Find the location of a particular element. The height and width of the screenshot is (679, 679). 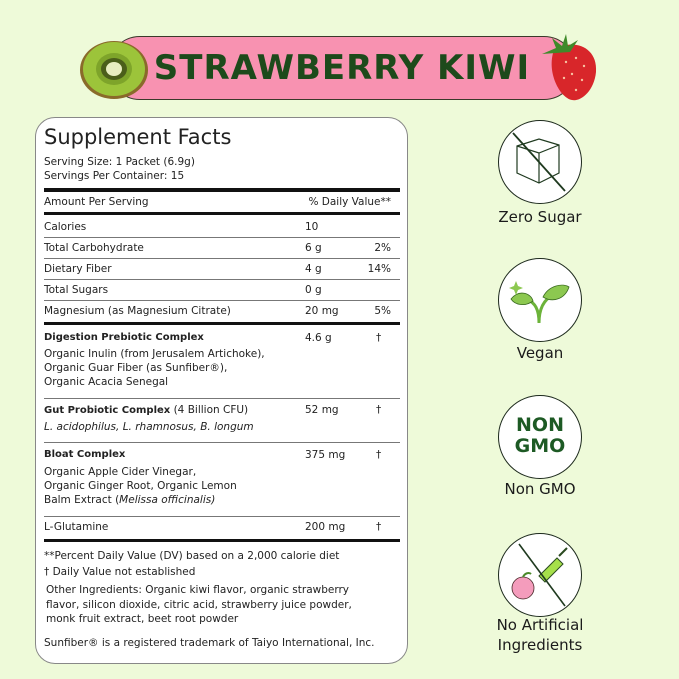

blend-name: L-Glutamine is located at coordinates (76, 527).